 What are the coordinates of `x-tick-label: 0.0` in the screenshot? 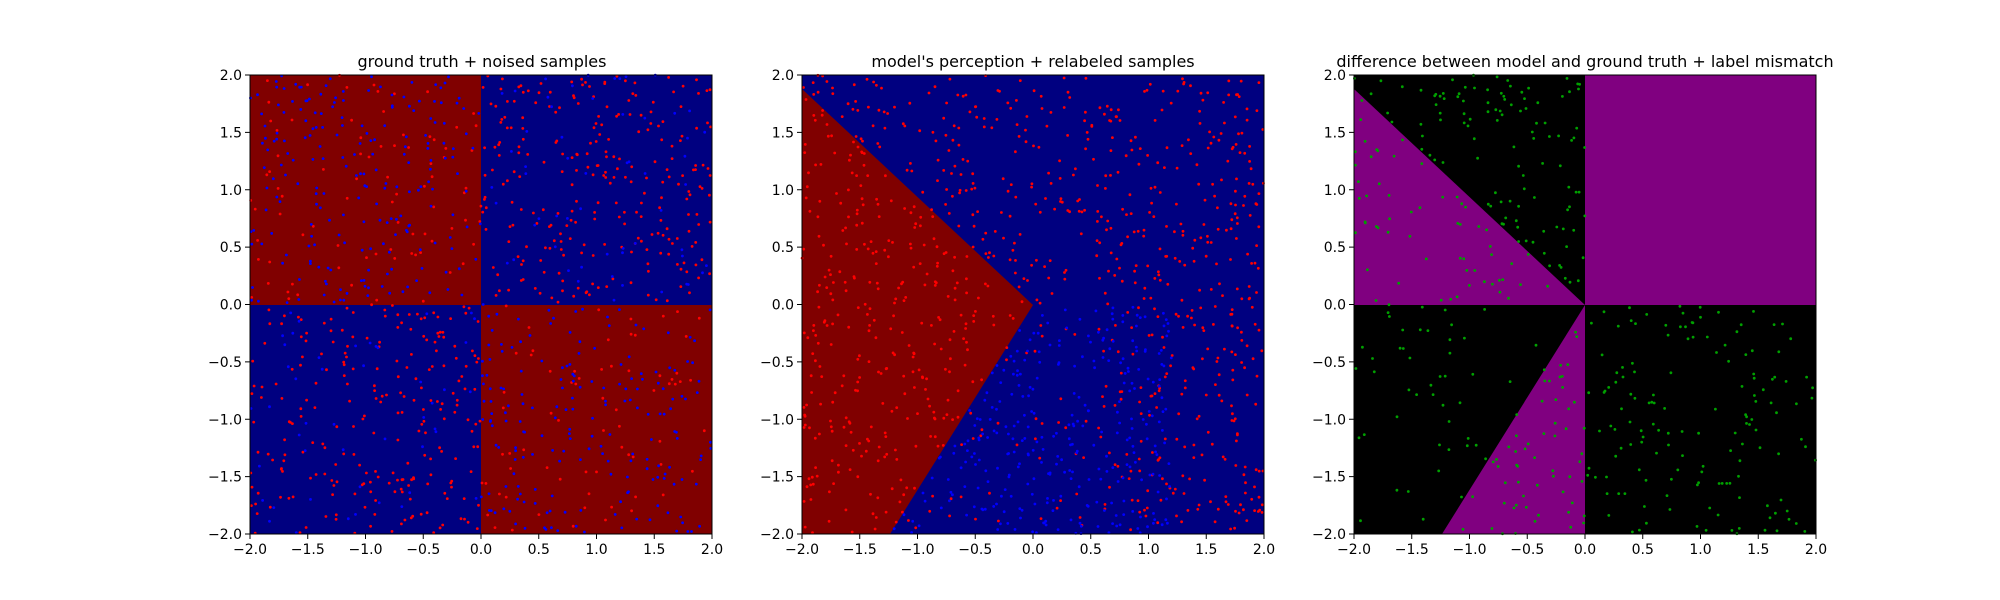 It's located at (481, 550).